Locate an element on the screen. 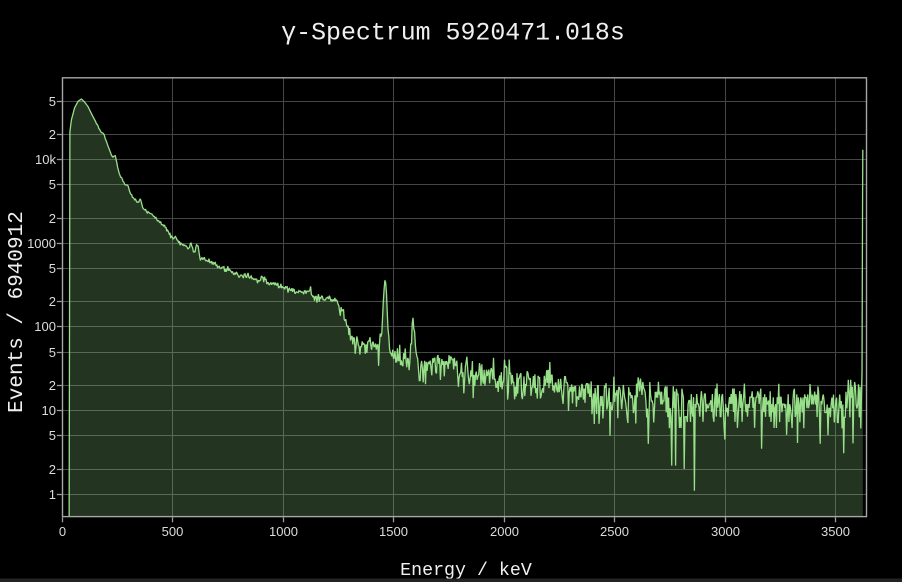  svg-text: 1 is located at coordinates (52, 494).